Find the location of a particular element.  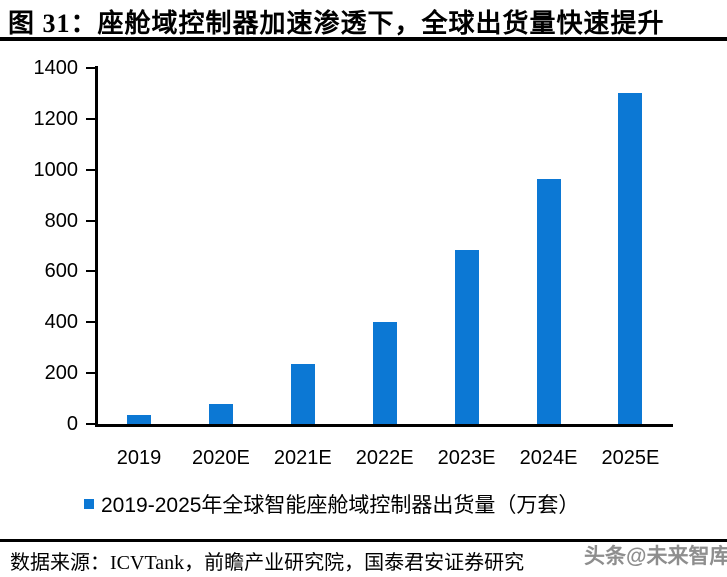

y-axis-label: 1200 is located at coordinates (56, 118).